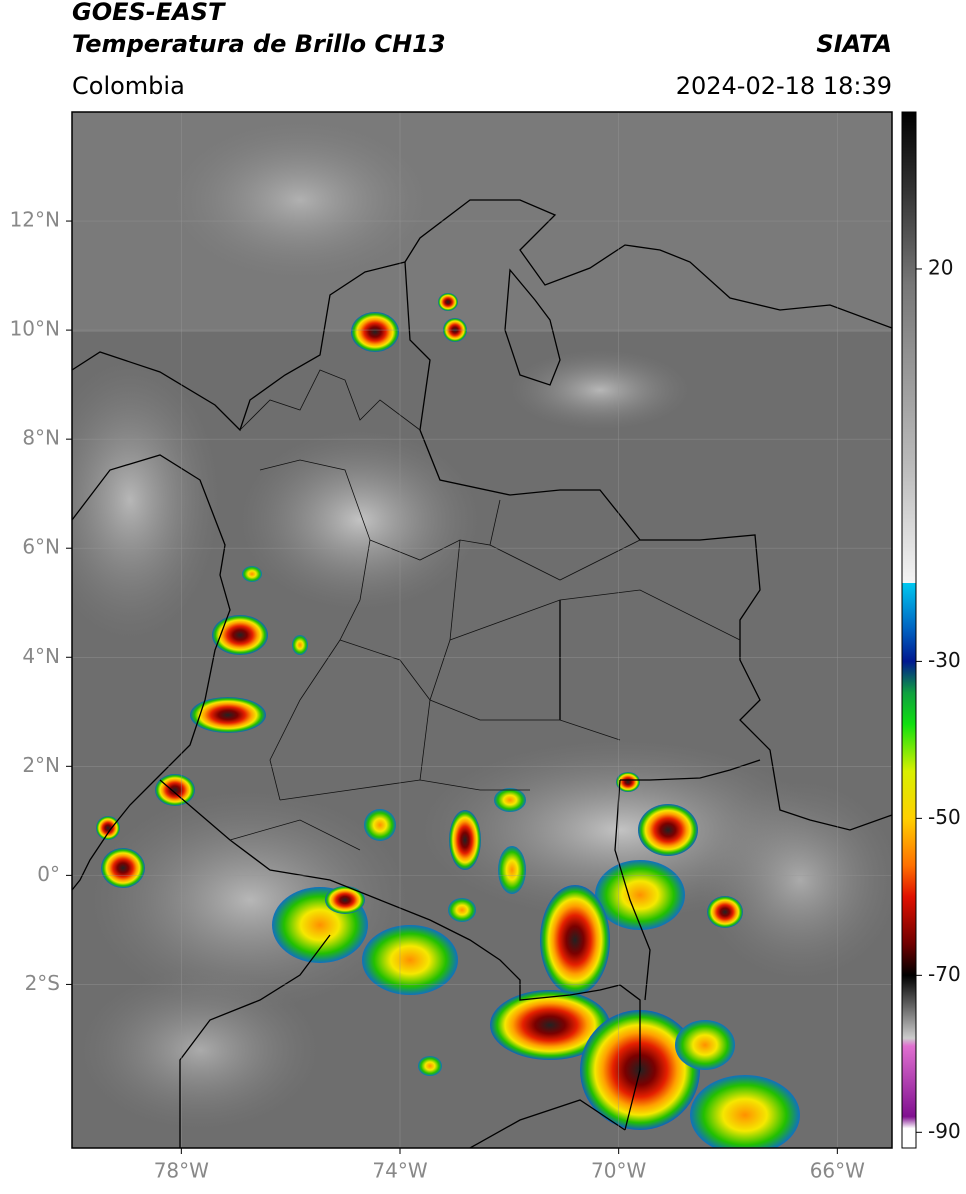 The width and height of the screenshot is (966, 1194). Describe the element at coordinates (181, 1171) in the screenshot. I see `x-tick-label: 78°W` at that location.